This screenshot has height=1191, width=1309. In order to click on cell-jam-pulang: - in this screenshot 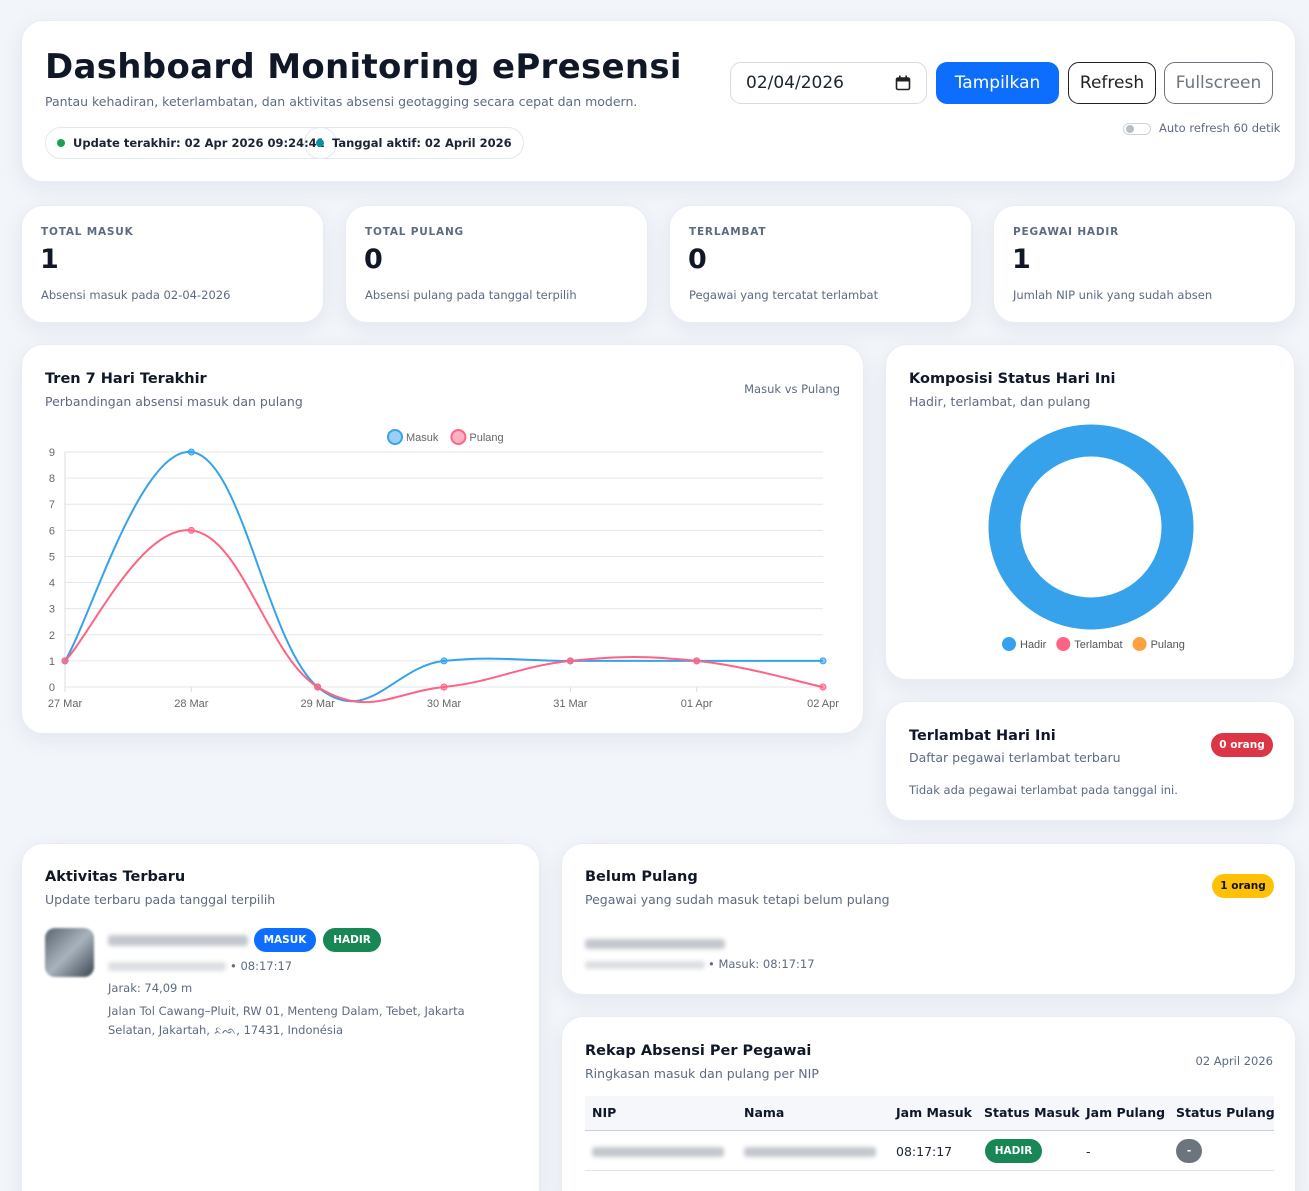, I will do `click(1088, 1151)`.